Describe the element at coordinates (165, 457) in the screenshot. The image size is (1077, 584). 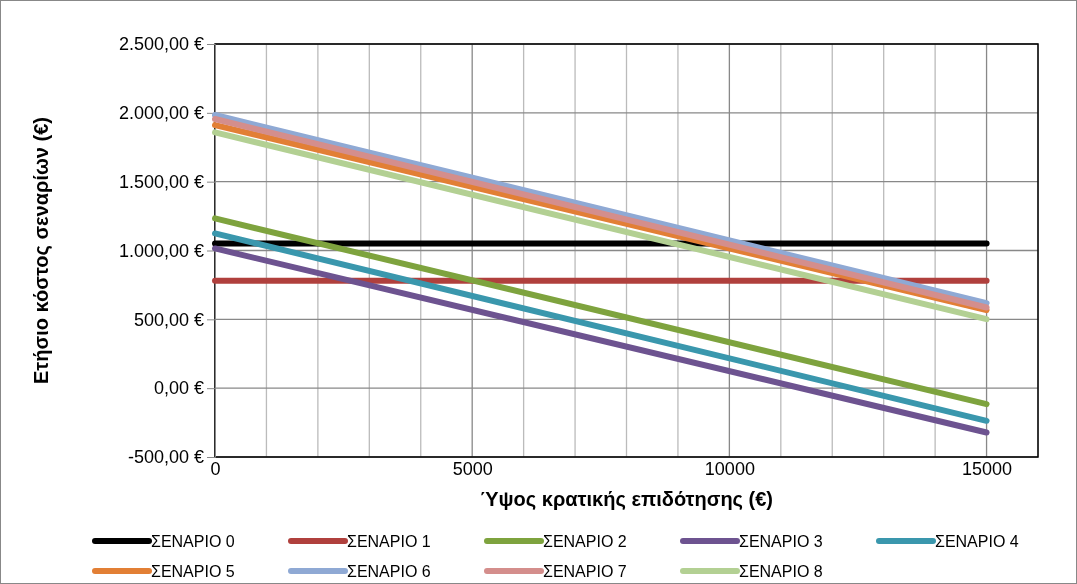
I see `y-tick-label: -500,00 €` at that location.